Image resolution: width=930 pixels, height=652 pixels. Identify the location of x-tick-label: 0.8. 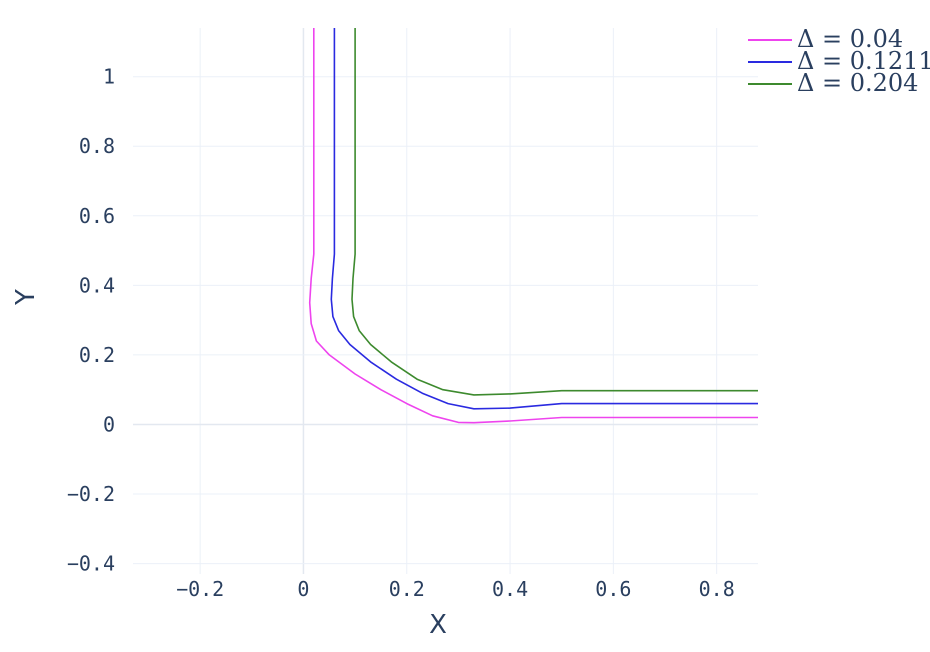
(717, 589).